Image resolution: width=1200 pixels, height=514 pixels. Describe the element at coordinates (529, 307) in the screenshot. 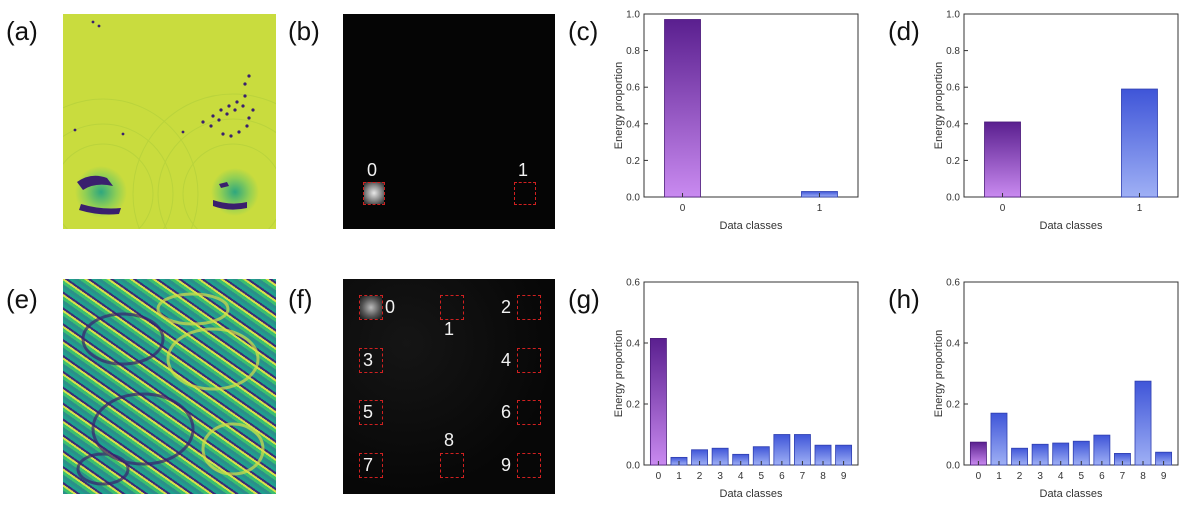

I see `detector-box-f2` at that location.